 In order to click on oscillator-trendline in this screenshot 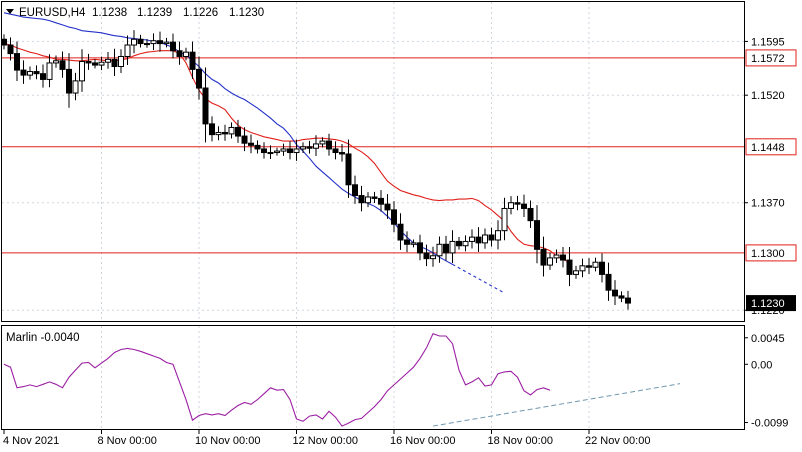, I will do `click(556, 405)`.